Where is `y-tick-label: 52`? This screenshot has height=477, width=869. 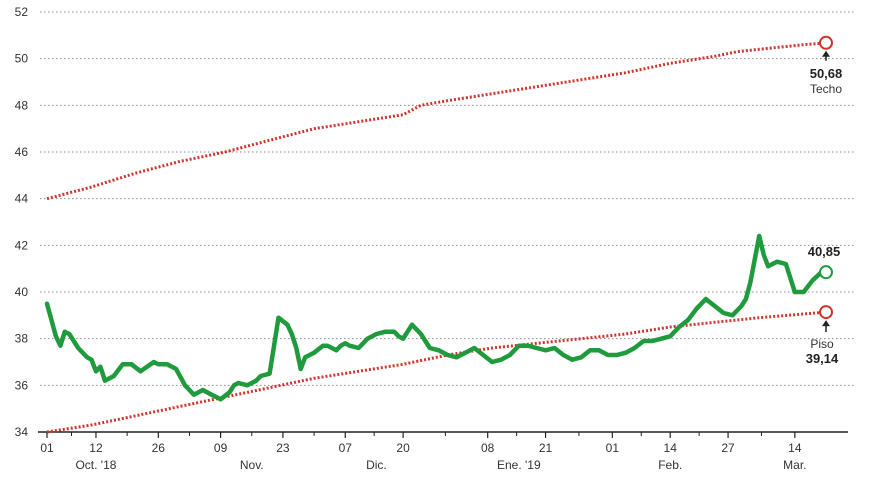 y-tick-label: 52 is located at coordinates (22, 12).